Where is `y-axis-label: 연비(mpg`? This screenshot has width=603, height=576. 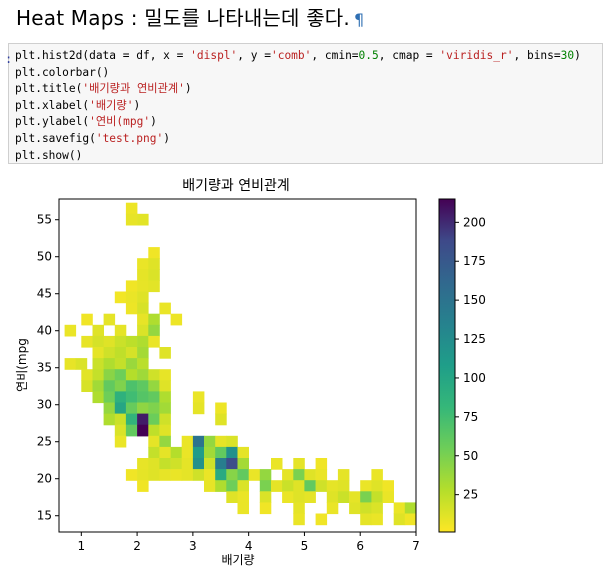
y-axis-label: 연비(mpg is located at coordinates (22, 365).